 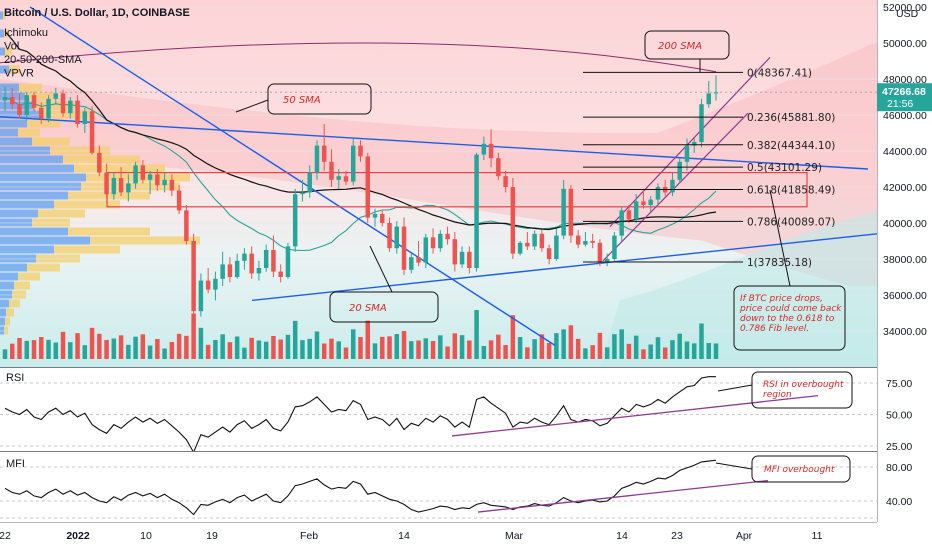 What do you see at coordinates (635, 415) in the screenshot?
I see `rsi-trendline` at bounding box center [635, 415].